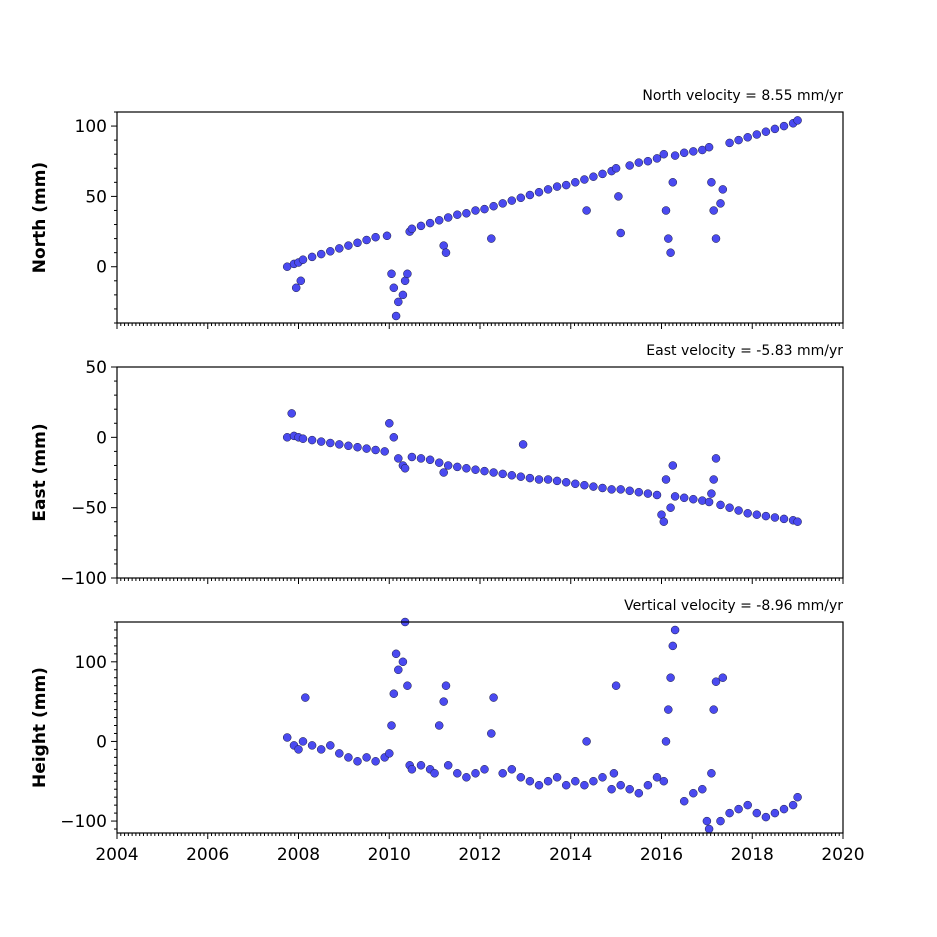 This screenshot has height=937, width=937. Describe the element at coordinates (89, 509) in the screenshot. I see `east-ytick-label: −50` at that location.